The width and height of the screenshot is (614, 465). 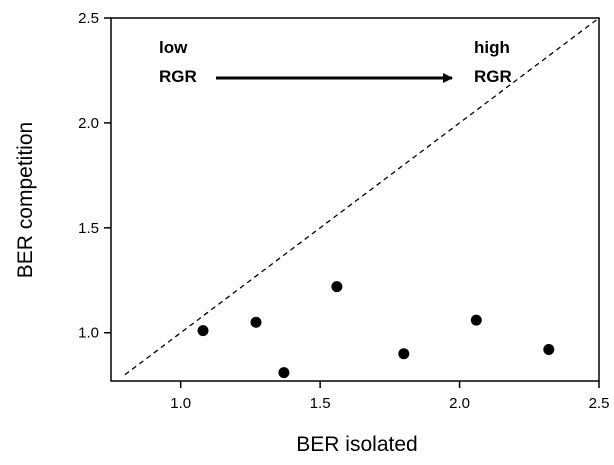 I want to click on x-tick-label: 2.5, so click(x=599, y=403).